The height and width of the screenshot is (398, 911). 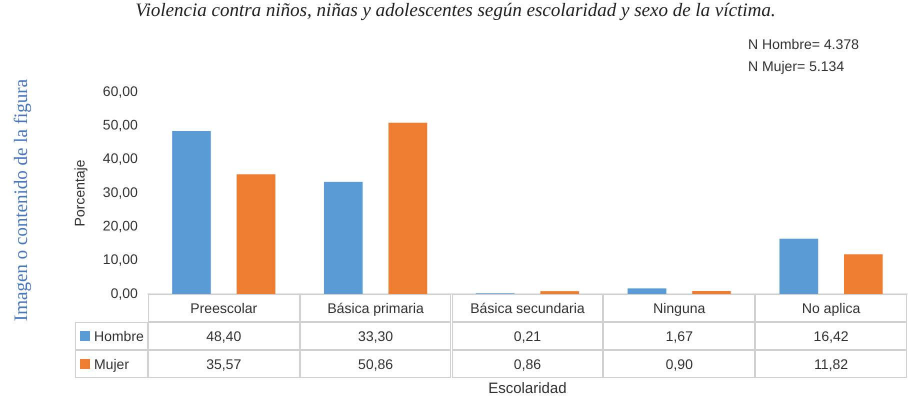 What do you see at coordinates (796, 66) in the screenshot?
I see `text: N Mujer= 5.134` at bounding box center [796, 66].